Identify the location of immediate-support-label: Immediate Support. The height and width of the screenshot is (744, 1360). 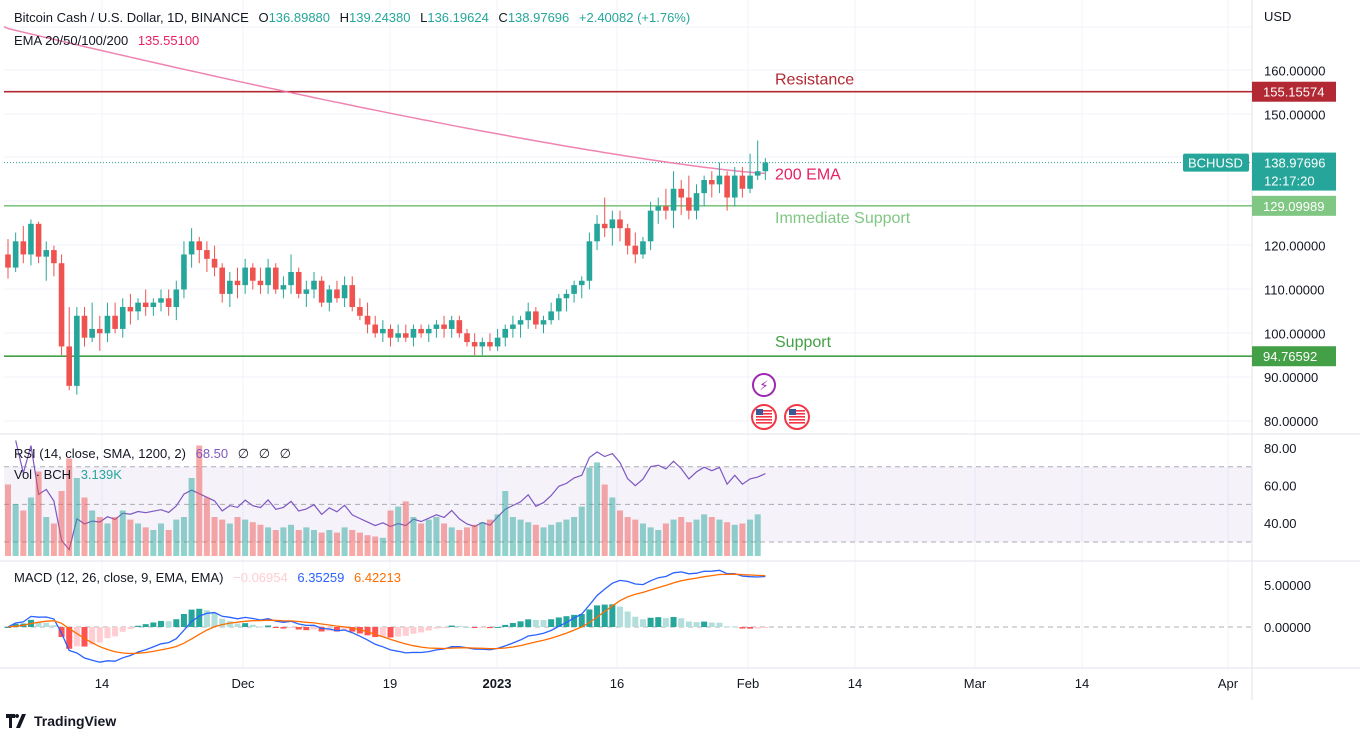
(843, 218).